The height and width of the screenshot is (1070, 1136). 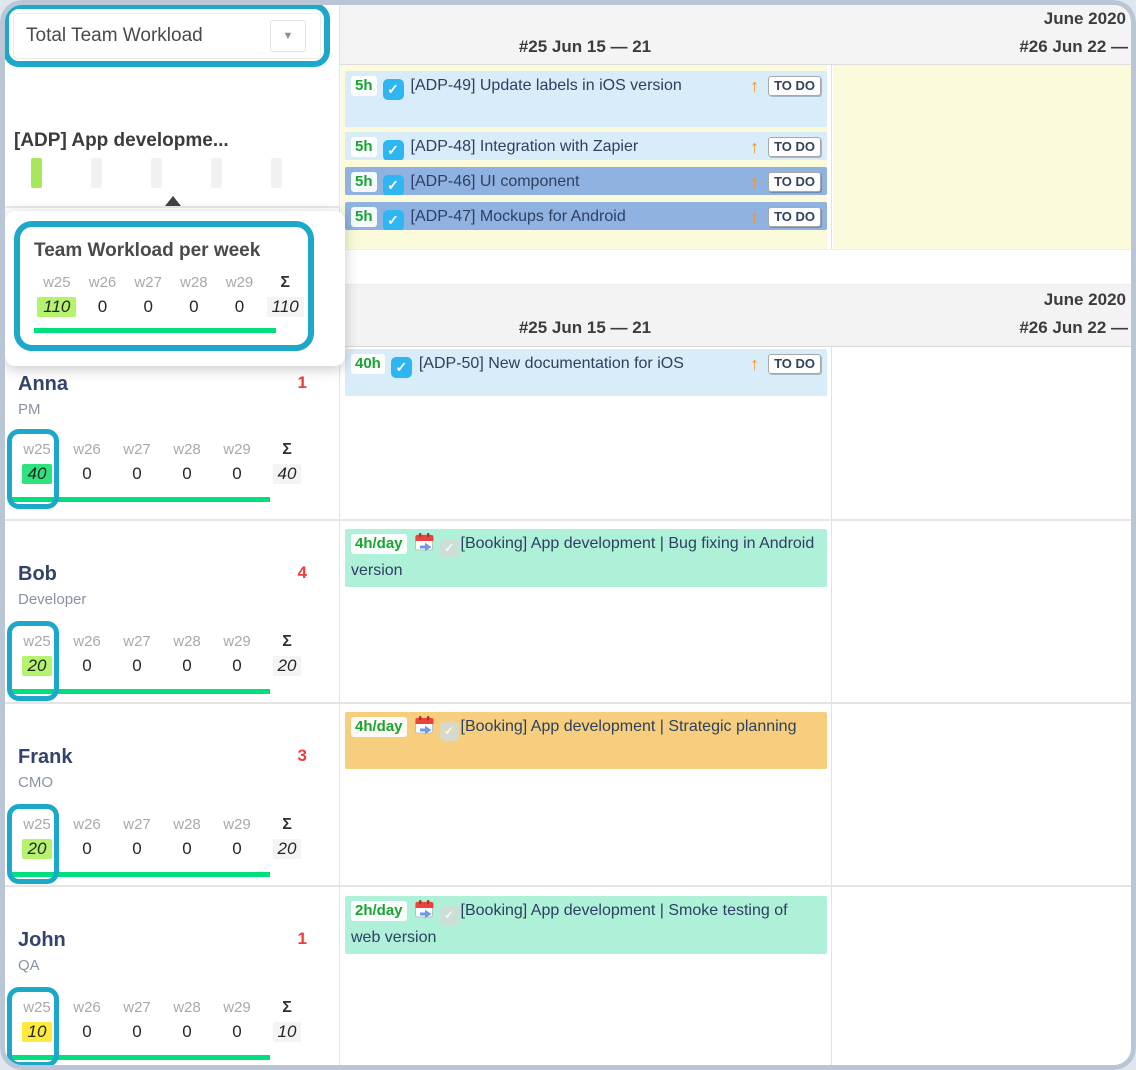 What do you see at coordinates (568, 886) in the screenshot?
I see `row-divider` at bounding box center [568, 886].